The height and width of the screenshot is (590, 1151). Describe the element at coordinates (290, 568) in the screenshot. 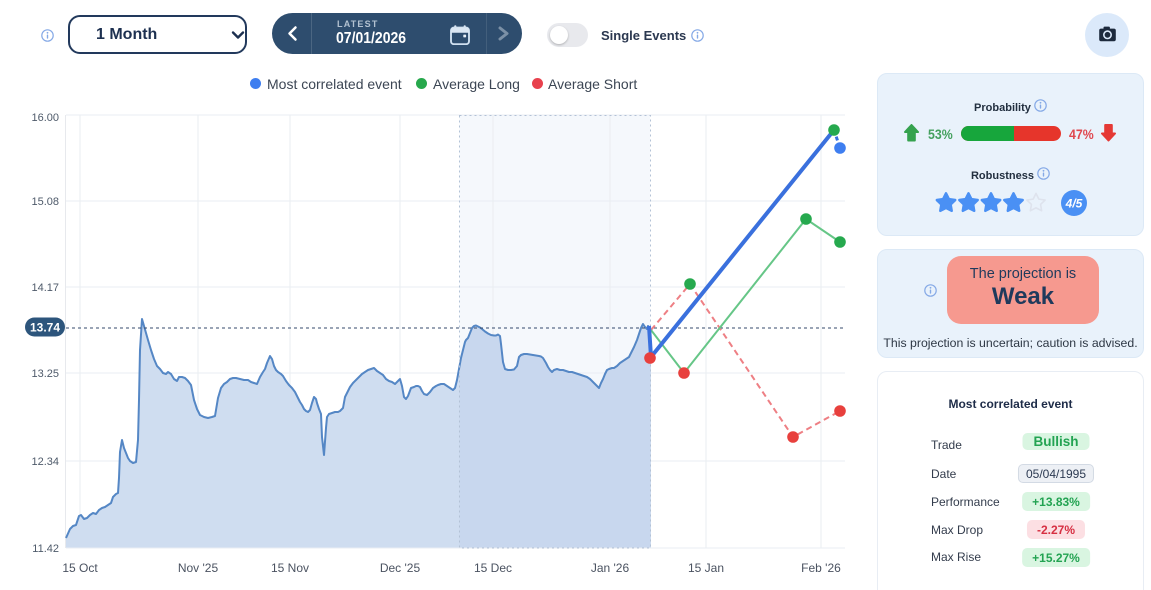

I see `svg-text: 15 Nov` at that location.